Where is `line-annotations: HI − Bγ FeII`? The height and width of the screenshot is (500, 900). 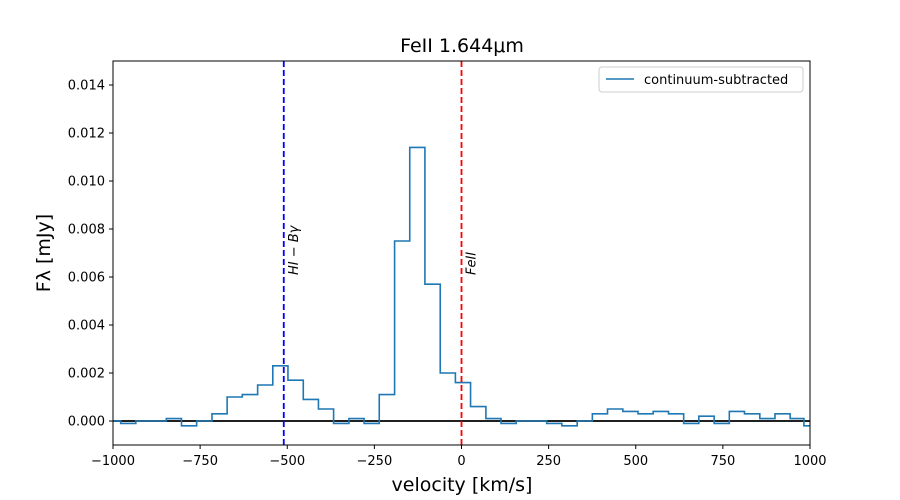 line-annotations: HI − Bγ FeII is located at coordinates (383, 249).